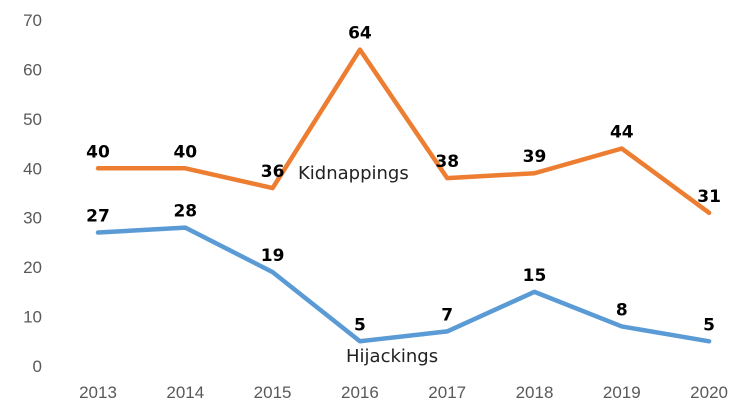 This screenshot has width=747, height=407. What do you see at coordinates (32, 218) in the screenshot?
I see `y-tick-label: 30` at bounding box center [32, 218].